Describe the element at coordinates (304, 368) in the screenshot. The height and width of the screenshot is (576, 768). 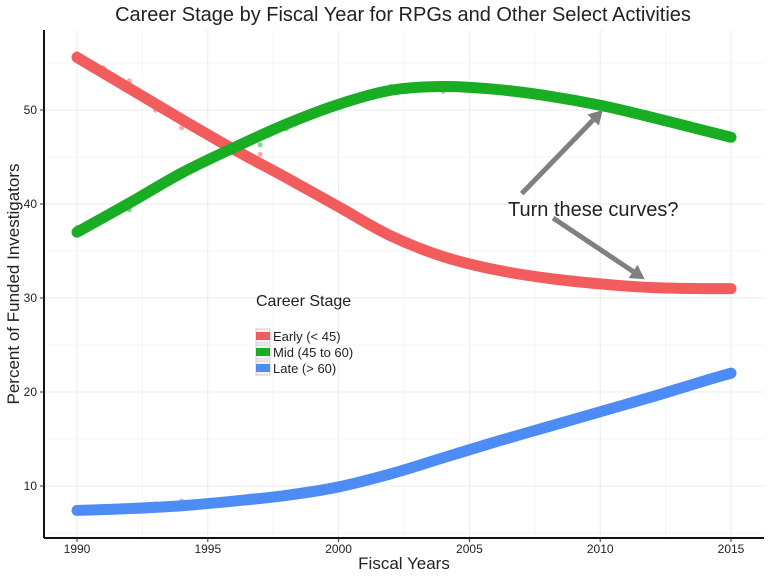
I see `legend-label: Late (> 60)` at that location.